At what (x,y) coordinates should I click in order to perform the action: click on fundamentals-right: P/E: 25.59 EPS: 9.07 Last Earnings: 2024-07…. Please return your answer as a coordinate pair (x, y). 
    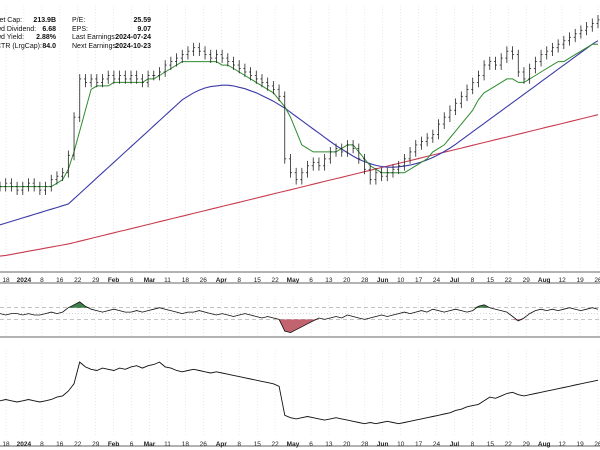
    Looking at the image, I should click on (111, 34).